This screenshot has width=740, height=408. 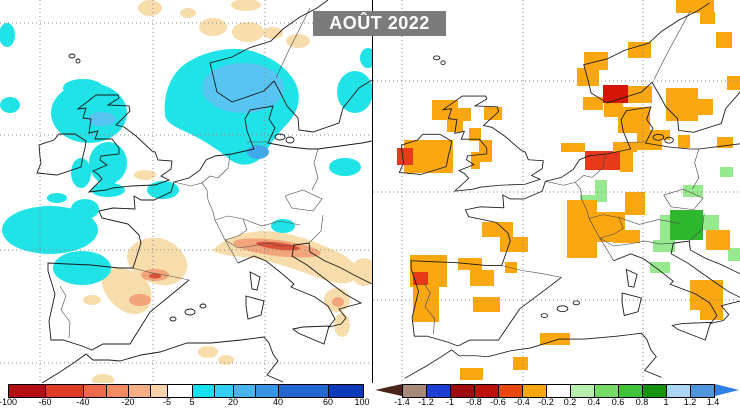 What do you see at coordinates (474, 402) in the screenshot?
I see `colorbar-tick-label: -0.8` at bounding box center [474, 402].